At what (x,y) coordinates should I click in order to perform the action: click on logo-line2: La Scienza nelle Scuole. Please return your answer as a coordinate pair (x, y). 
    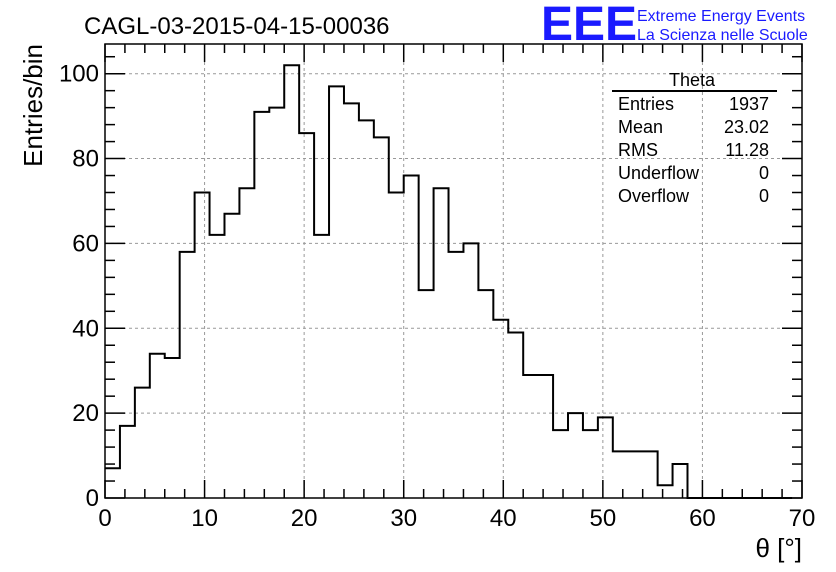
    Looking at the image, I should click on (722, 35).